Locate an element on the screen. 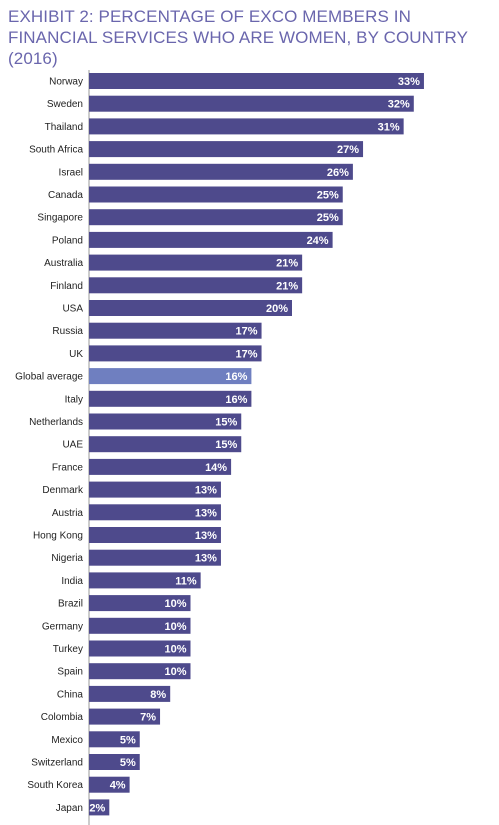  category-label: South Africa is located at coordinates (56, 150).